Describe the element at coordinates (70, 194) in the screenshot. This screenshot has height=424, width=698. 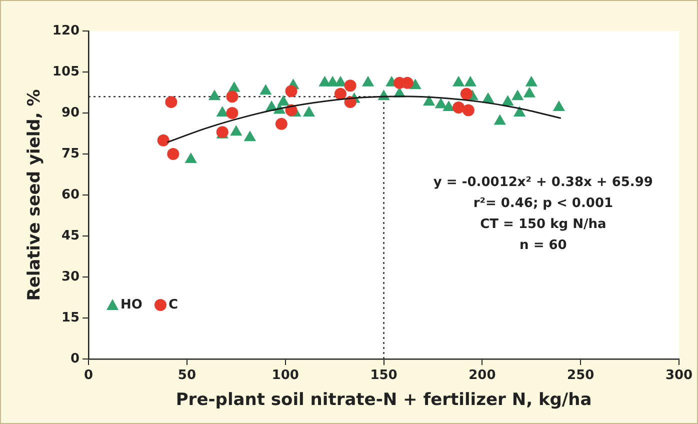
I see `y-tick-label: 60` at that location.